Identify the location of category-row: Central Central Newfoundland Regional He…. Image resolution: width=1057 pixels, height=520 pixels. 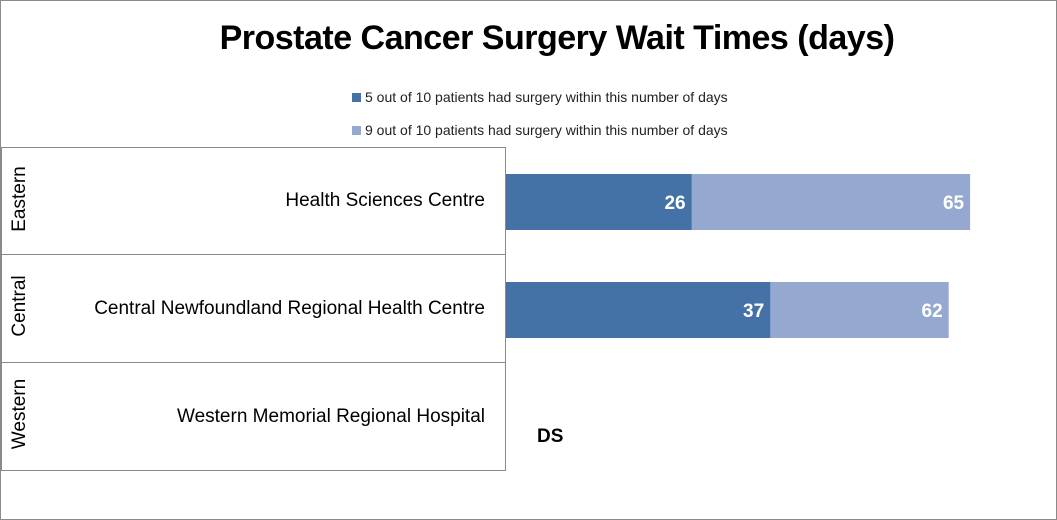
(253, 309).